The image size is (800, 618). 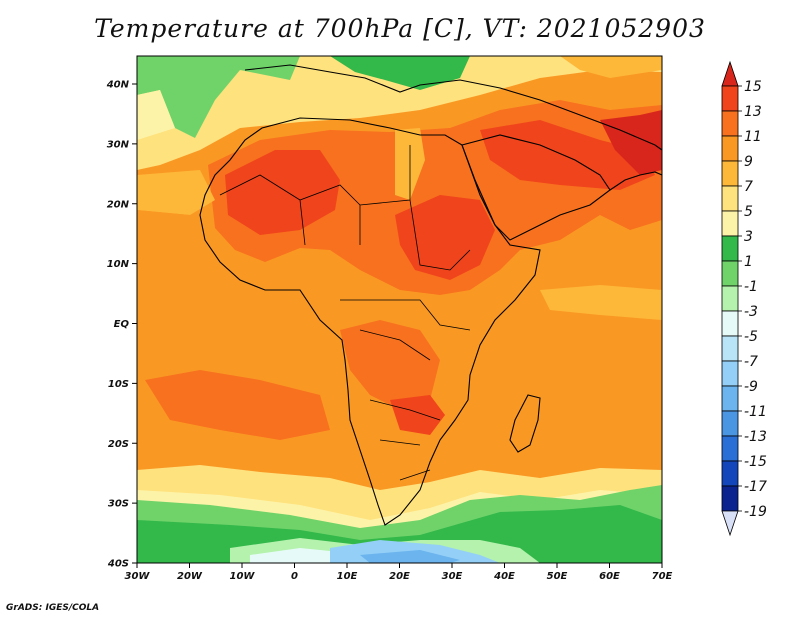 What do you see at coordinates (118, 384) in the screenshot?
I see `y-tick-label: 10S` at bounding box center [118, 384].